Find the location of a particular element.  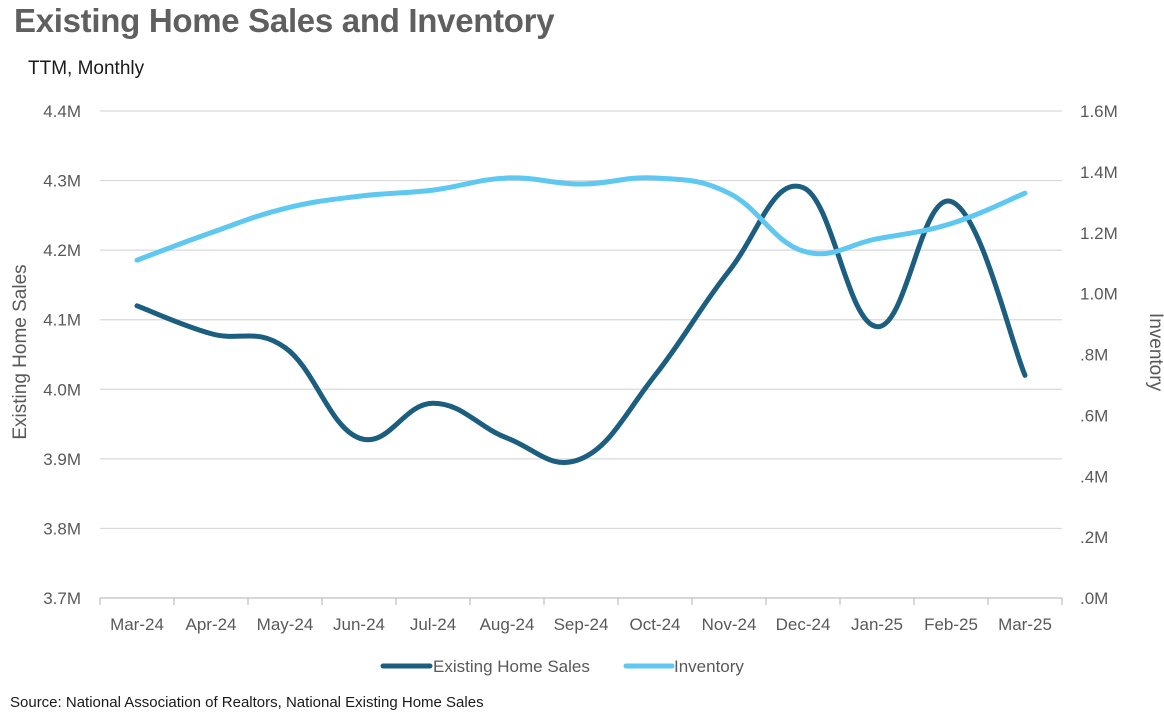

x-tick-label: May-24 is located at coordinates (285, 624).